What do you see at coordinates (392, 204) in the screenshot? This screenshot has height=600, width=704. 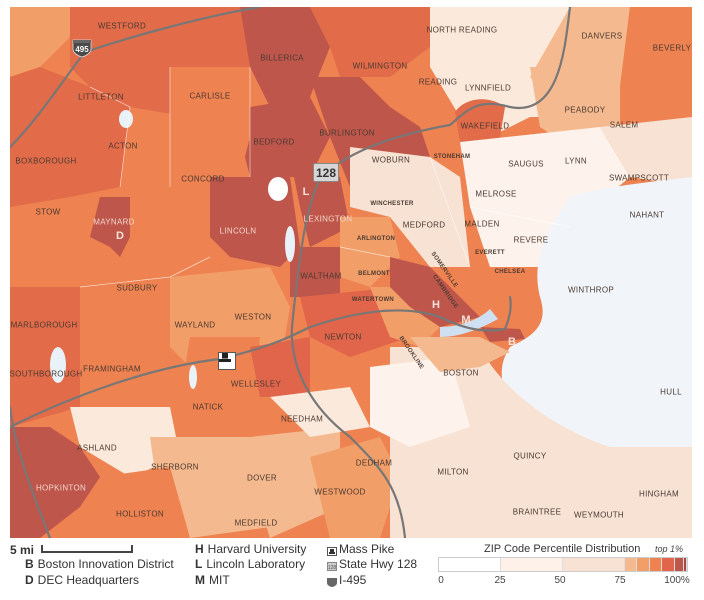 I see `town-label-winchester: WINCHESTER` at bounding box center [392, 204].